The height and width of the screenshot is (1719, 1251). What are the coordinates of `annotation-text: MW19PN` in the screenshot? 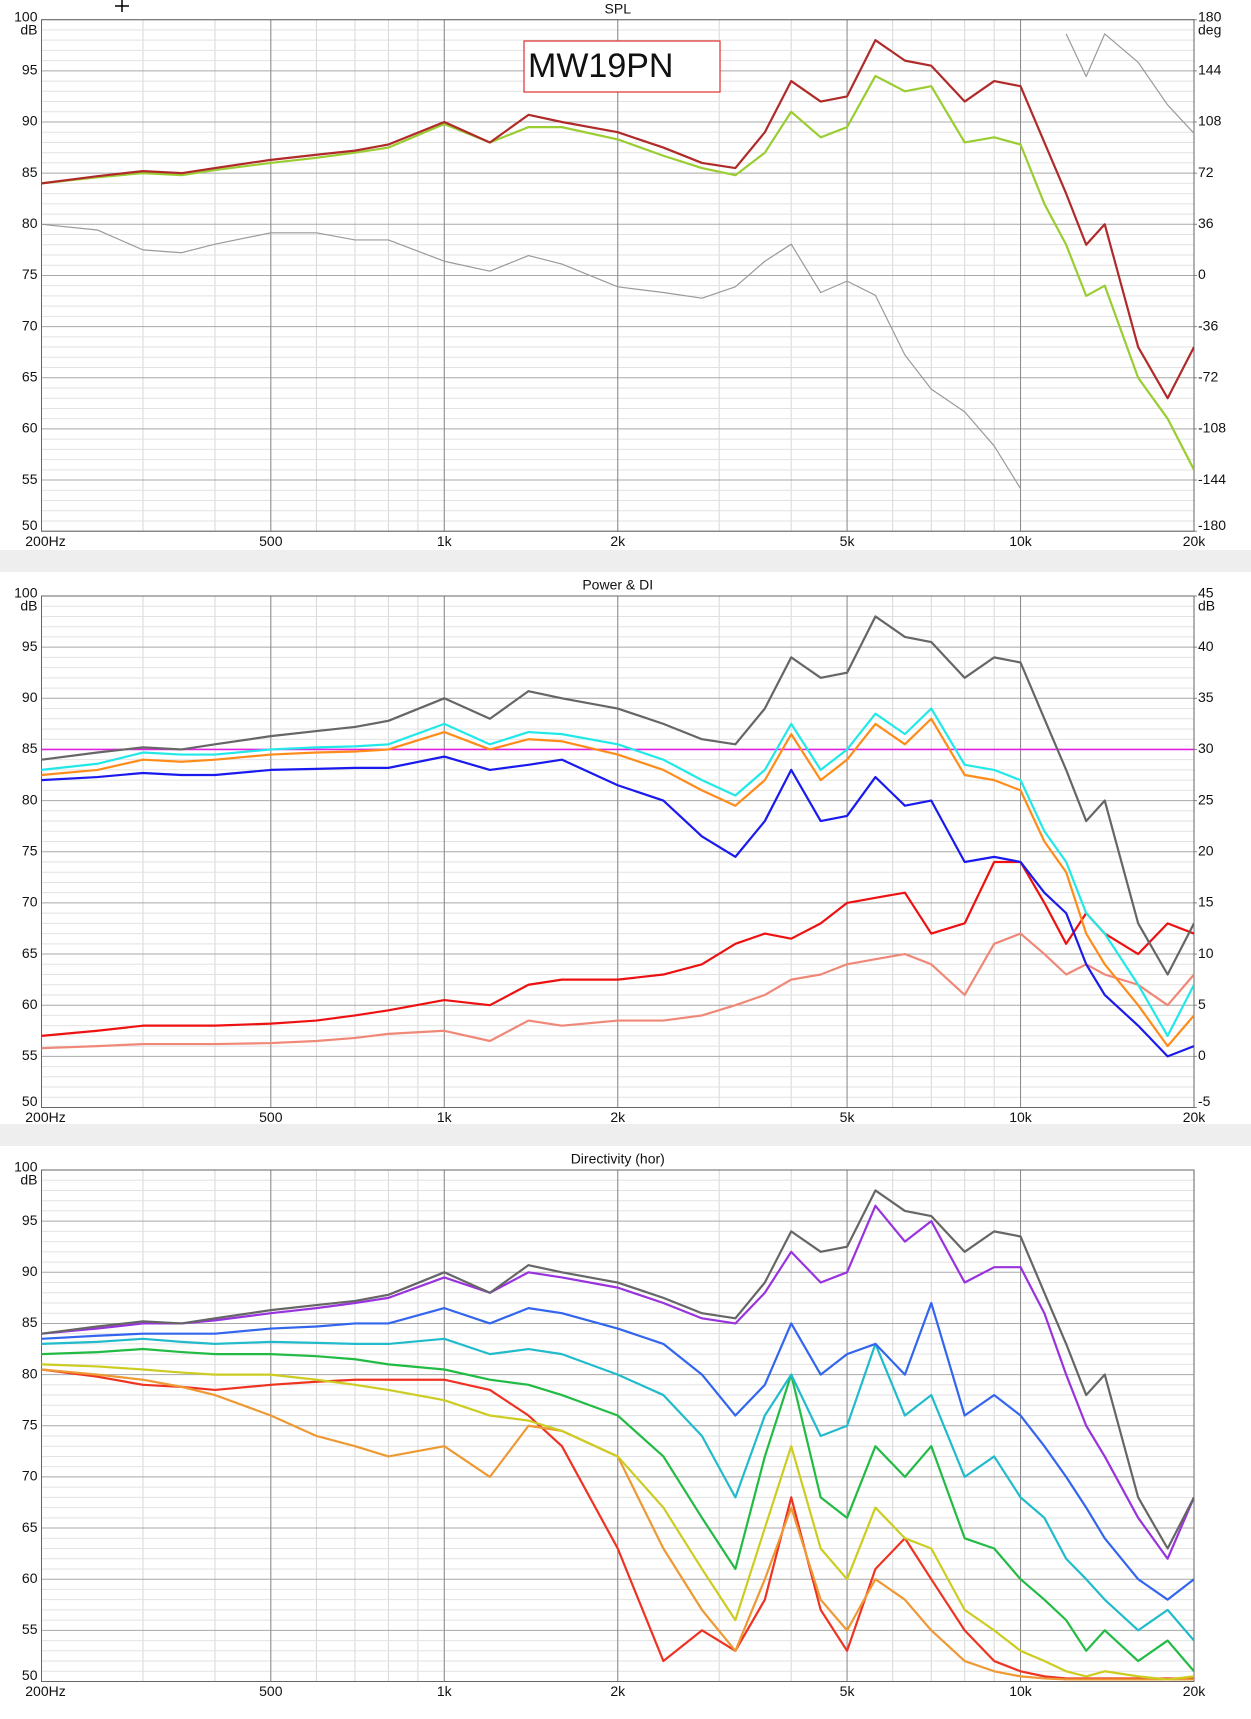 It's located at (600, 66).